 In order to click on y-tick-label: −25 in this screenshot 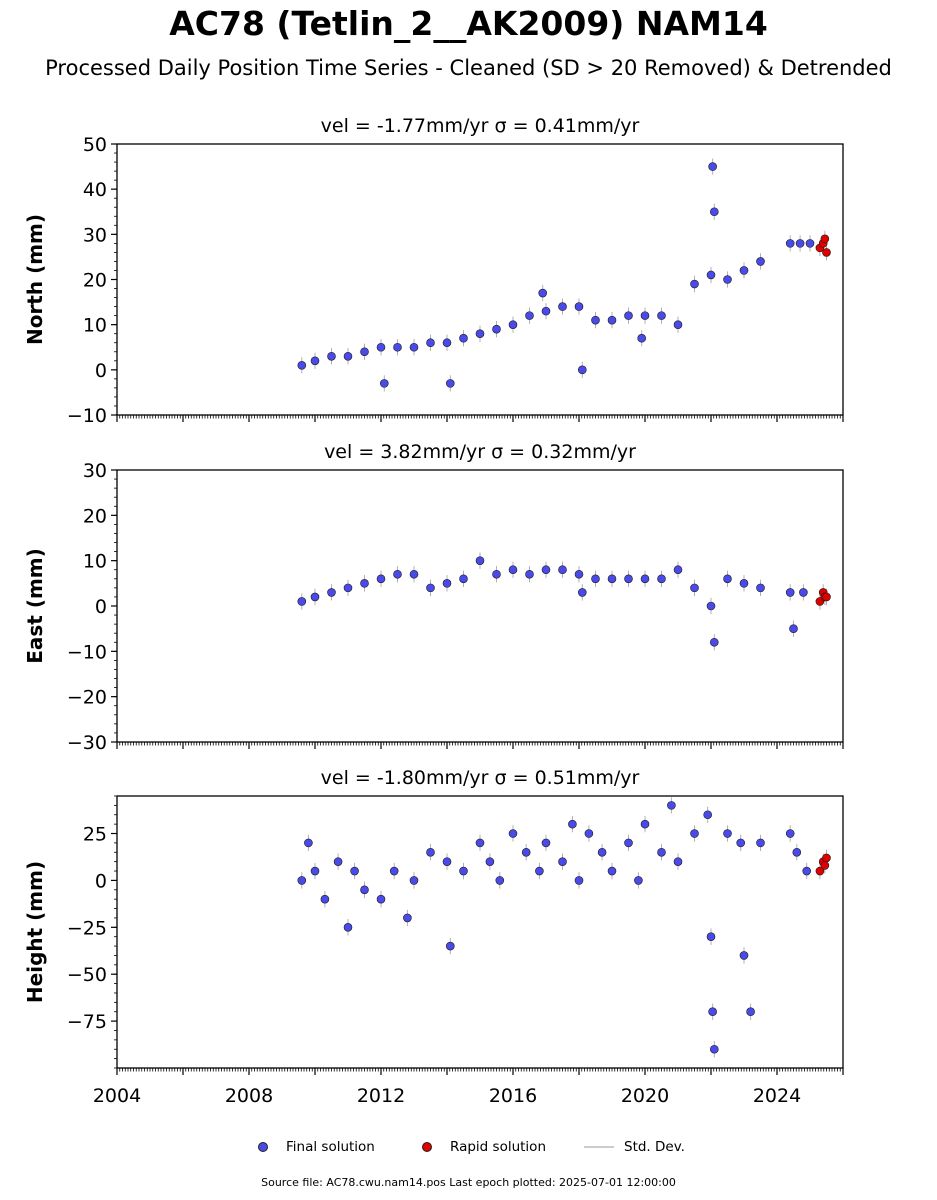, I will do `click(87, 928)`.